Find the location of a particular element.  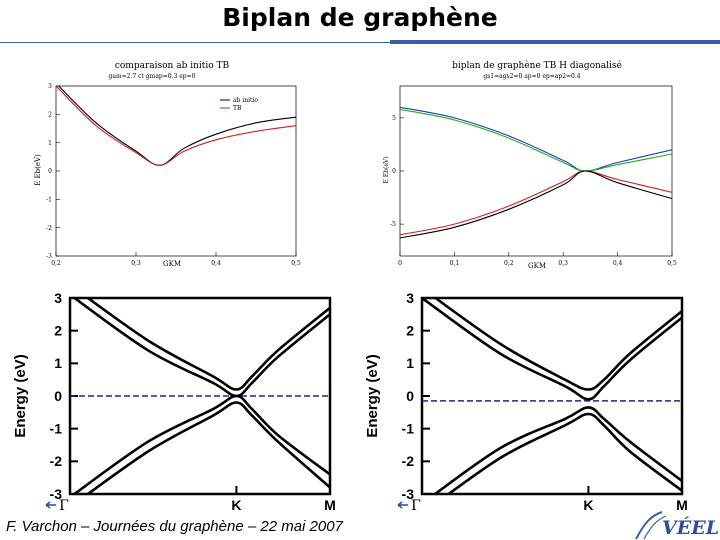

x-tick-label: 0,1 is located at coordinates (455, 263).